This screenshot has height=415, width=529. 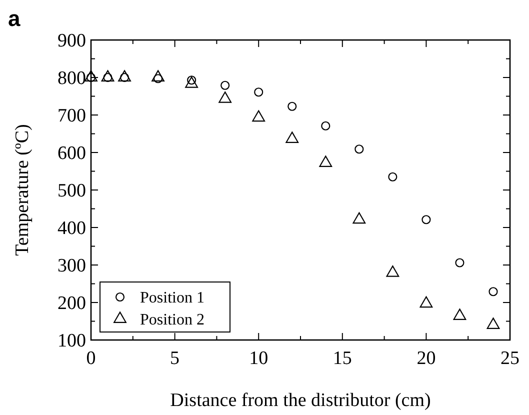 I want to click on x-tick-label: 20, so click(x=426, y=358).